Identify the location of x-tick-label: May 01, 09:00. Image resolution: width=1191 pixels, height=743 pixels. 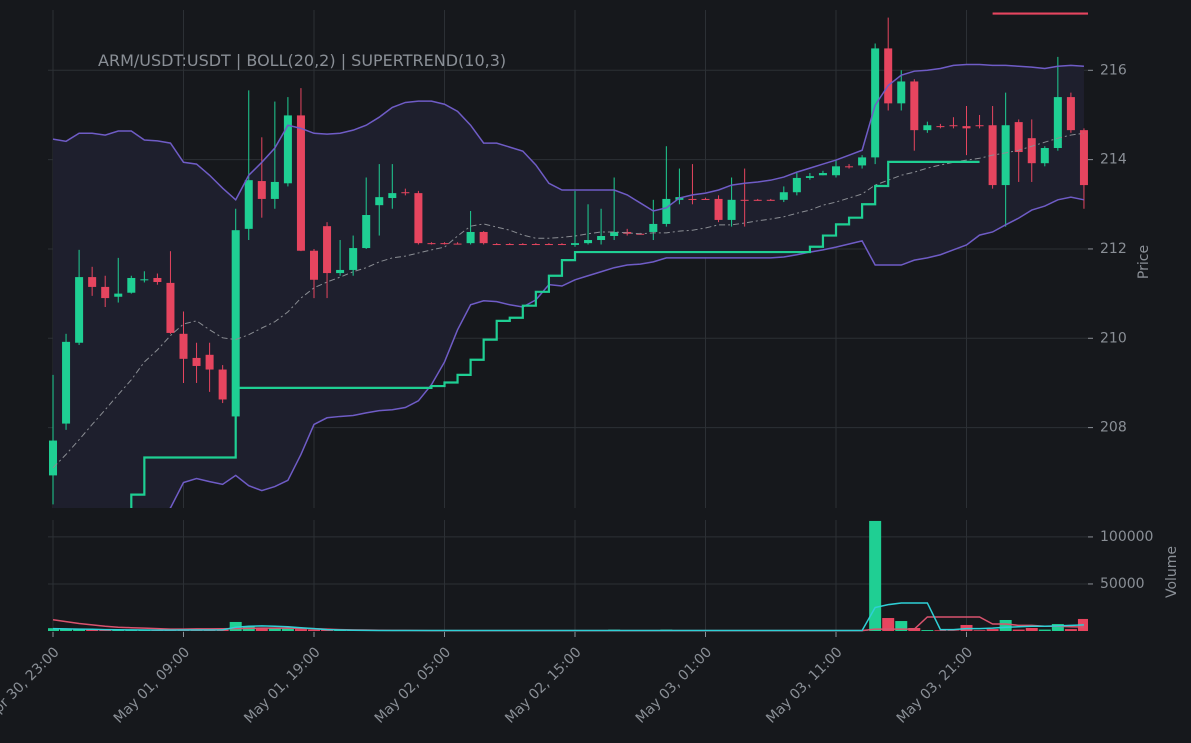
(152, 685).